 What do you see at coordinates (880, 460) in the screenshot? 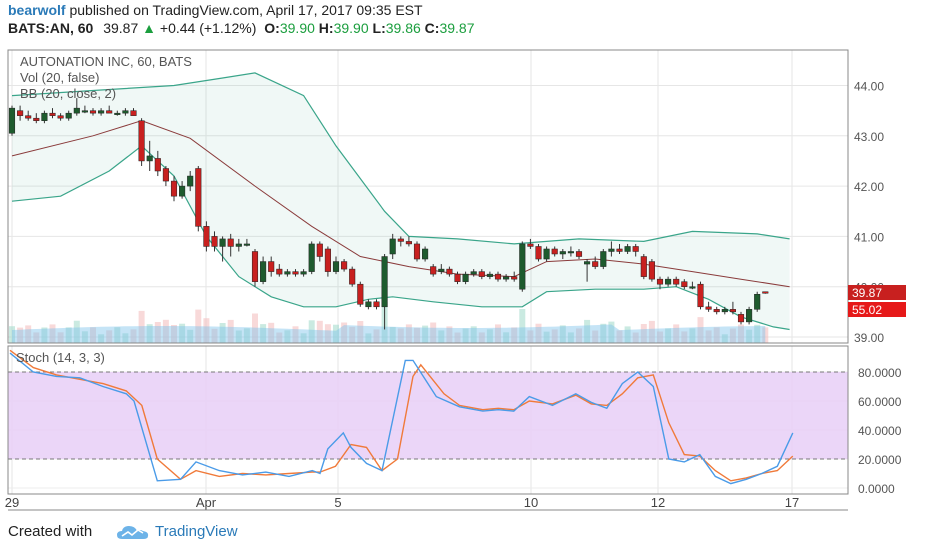
I see `stoch-tick-label: 20.0000` at bounding box center [880, 460].